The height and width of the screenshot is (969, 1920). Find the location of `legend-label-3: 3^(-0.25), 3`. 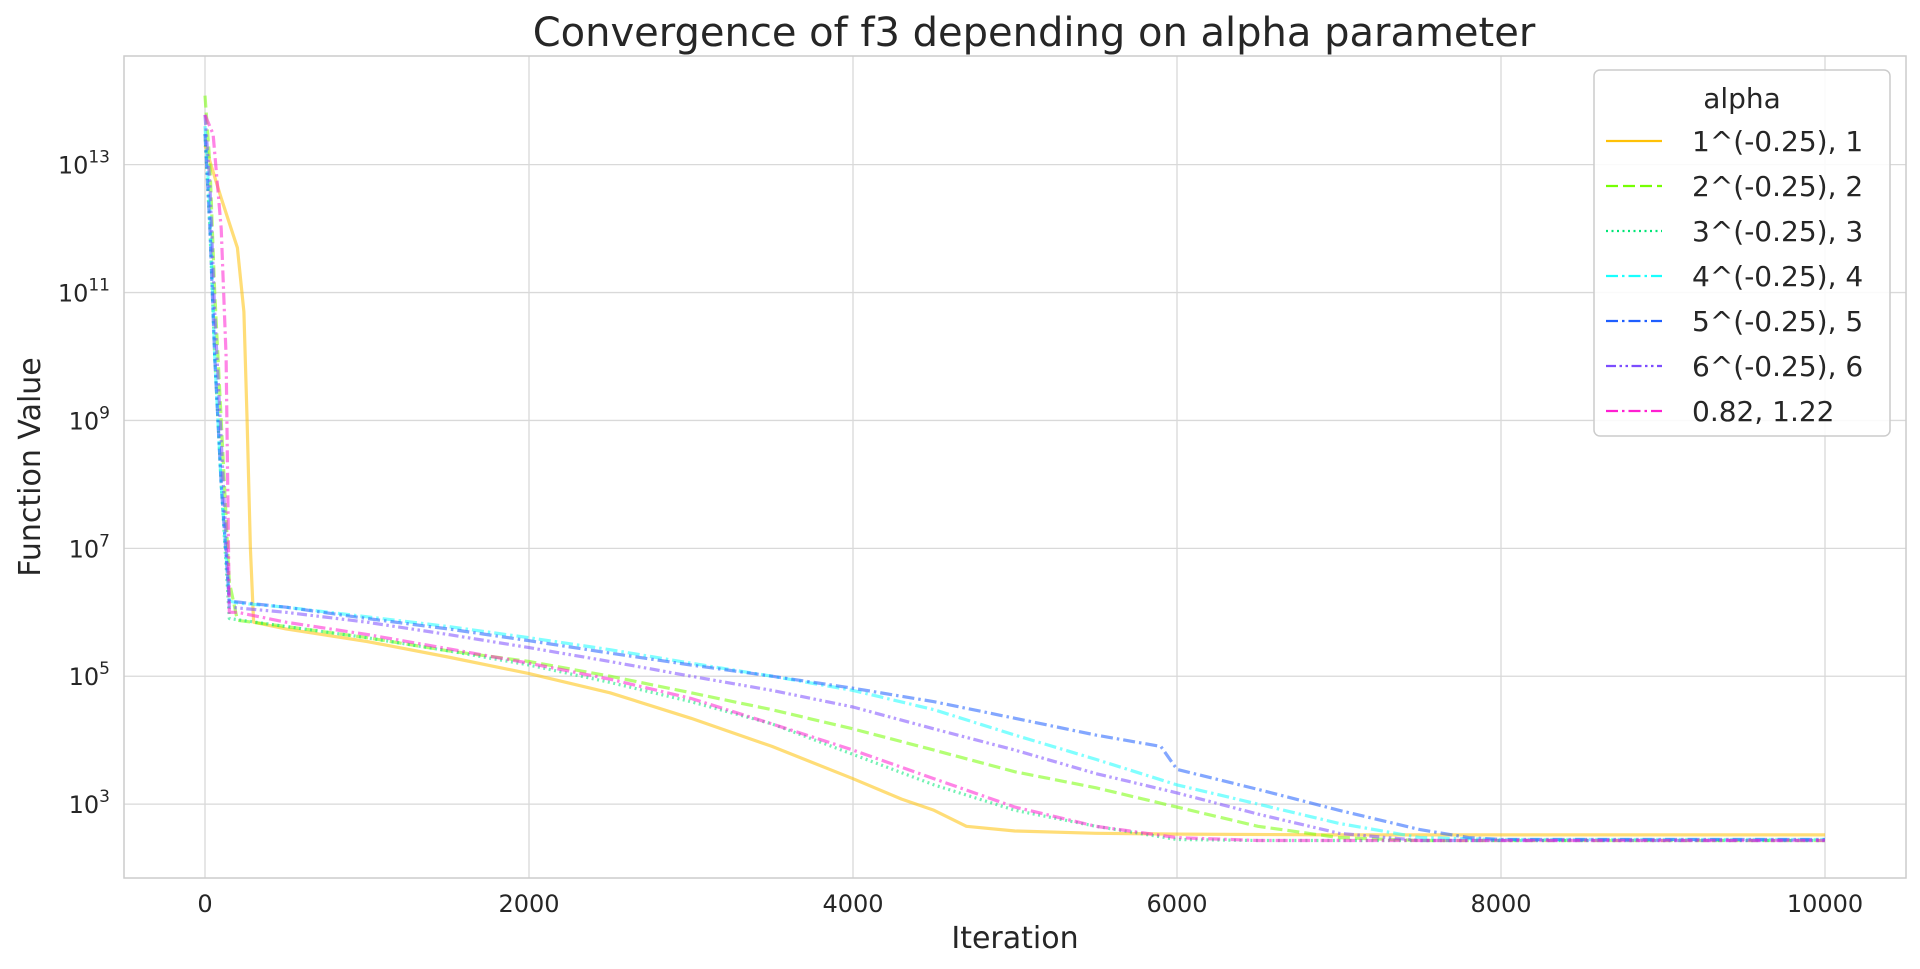

legend-label-3: 3^(-0.25), 3 is located at coordinates (1777, 231).